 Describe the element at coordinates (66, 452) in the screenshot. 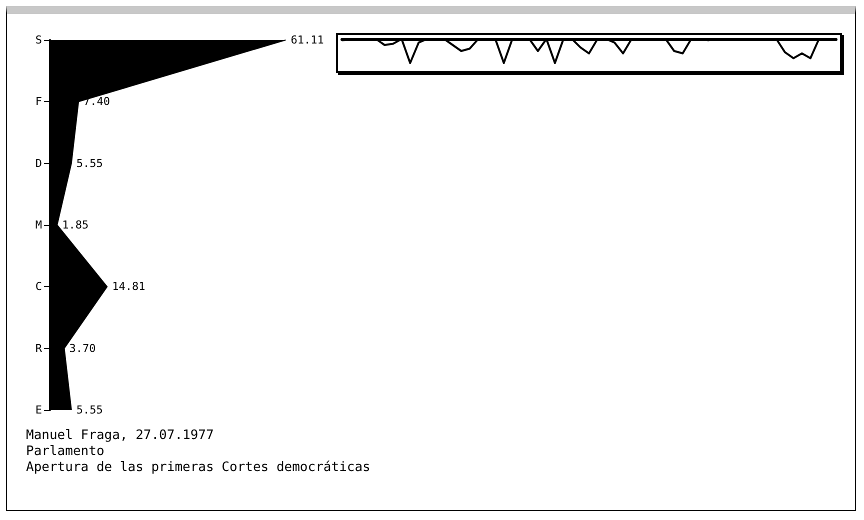

I see `text: Parlamento` at that location.